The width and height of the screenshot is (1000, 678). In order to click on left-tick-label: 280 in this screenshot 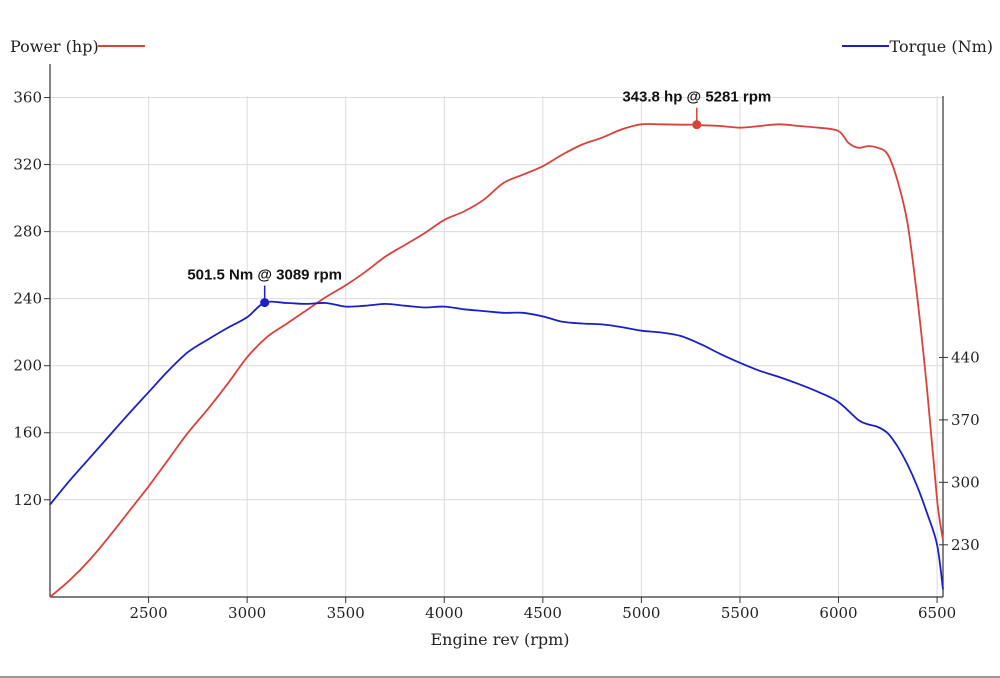, I will do `click(27, 232)`.